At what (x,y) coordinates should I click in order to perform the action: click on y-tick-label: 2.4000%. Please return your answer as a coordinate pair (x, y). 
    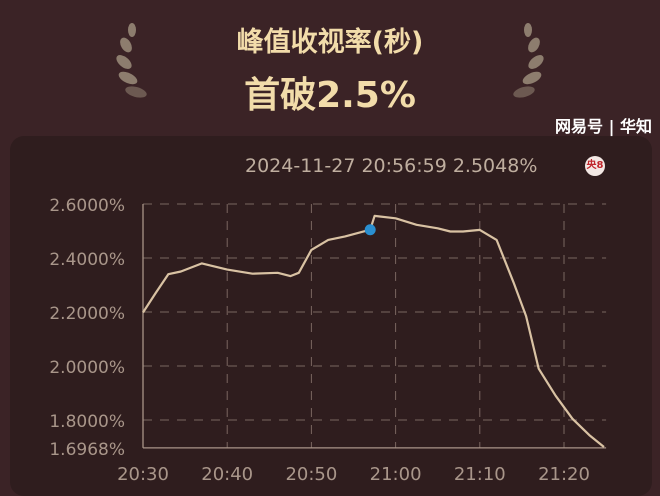
    Looking at the image, I should click on (87, 260).